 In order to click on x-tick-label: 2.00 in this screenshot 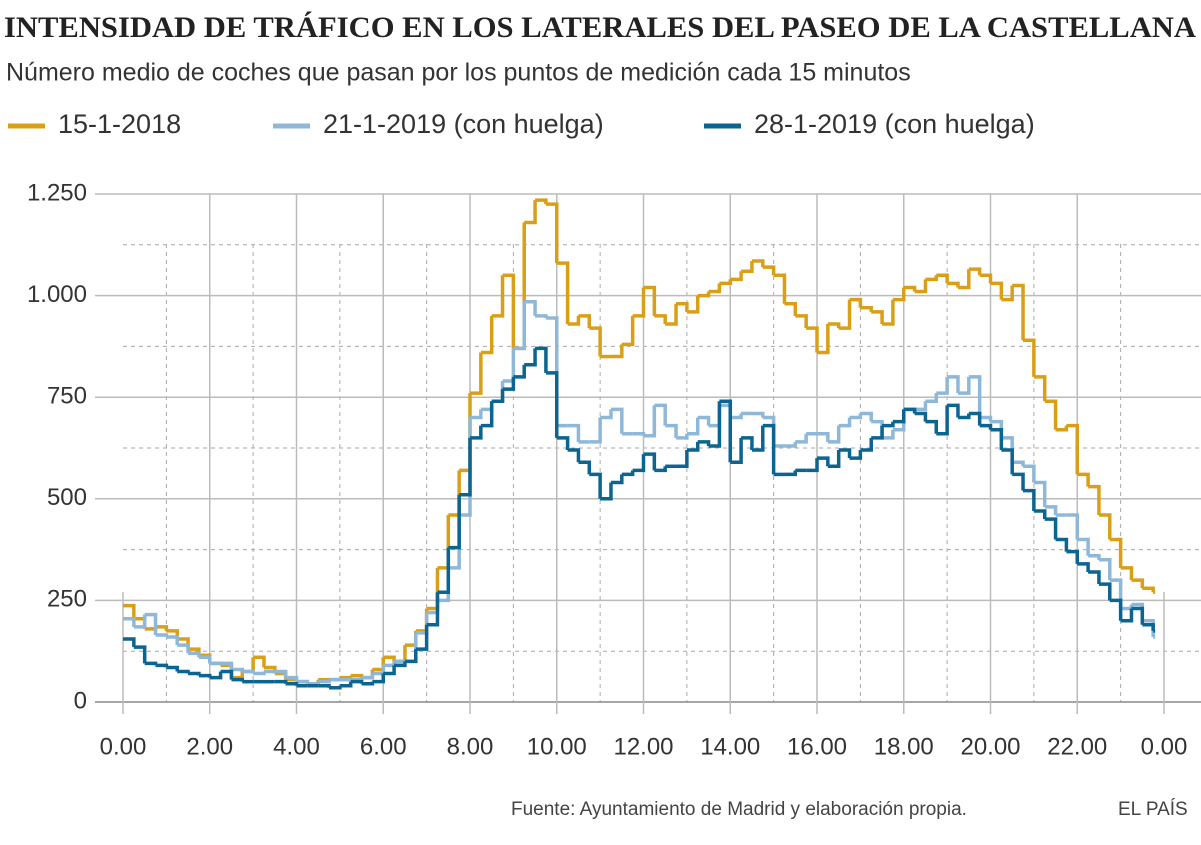, I will do `click(209, 746)`.